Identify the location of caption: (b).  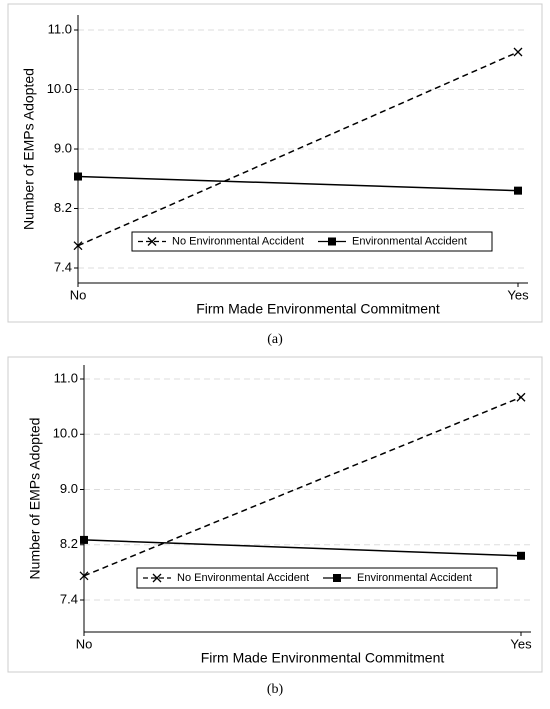
(275, 689).